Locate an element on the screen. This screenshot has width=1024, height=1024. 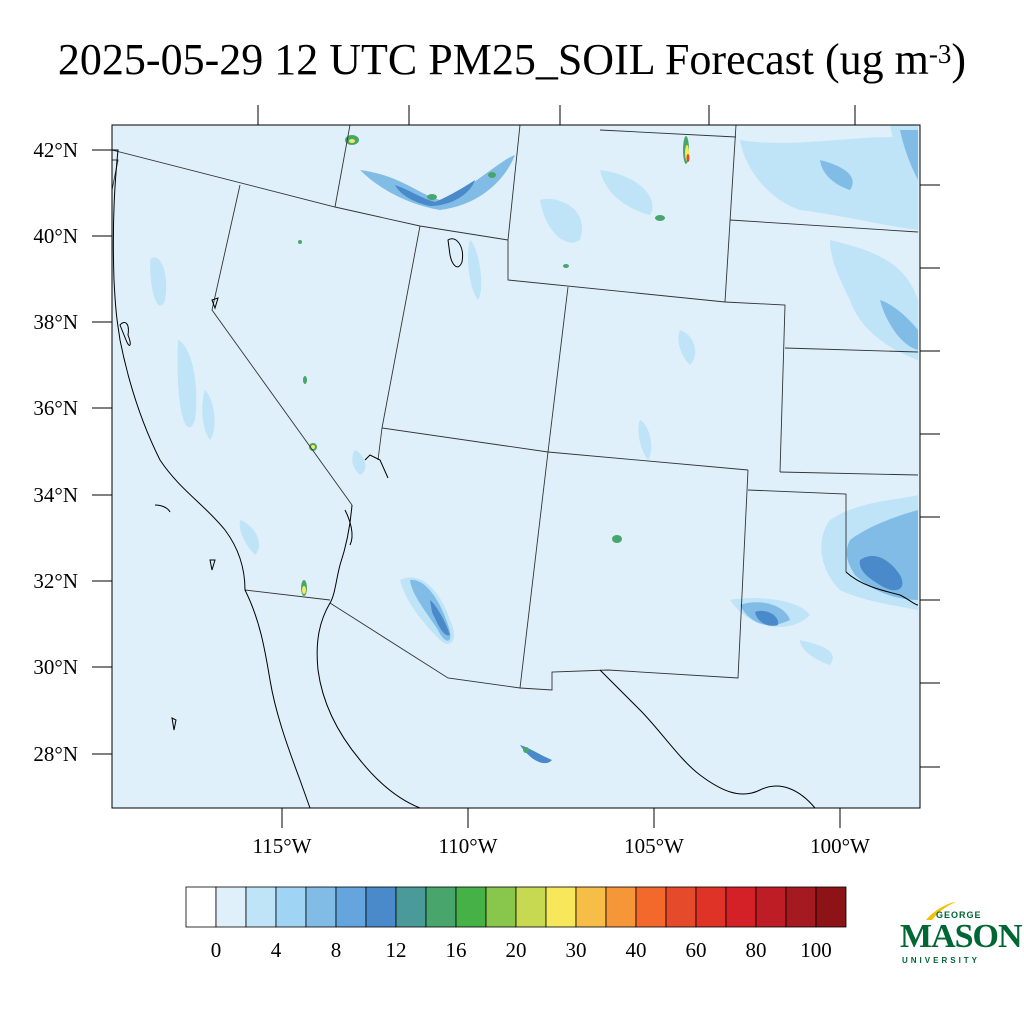
lat-label: 38°N is located at coordinates (55, 322).